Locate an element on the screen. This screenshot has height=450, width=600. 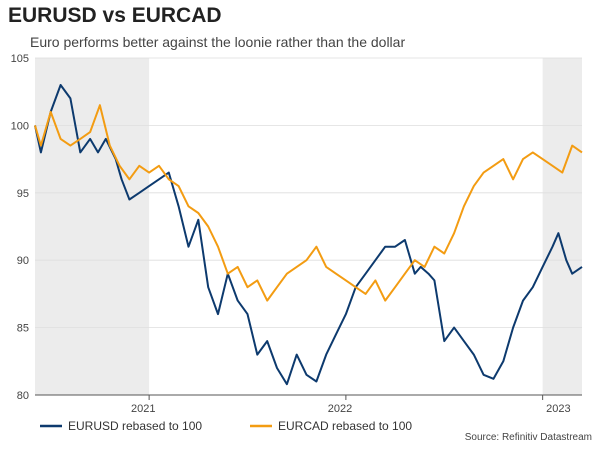
source-note: Source: Refinitiv Datastream is located at coordinates (528, 437).